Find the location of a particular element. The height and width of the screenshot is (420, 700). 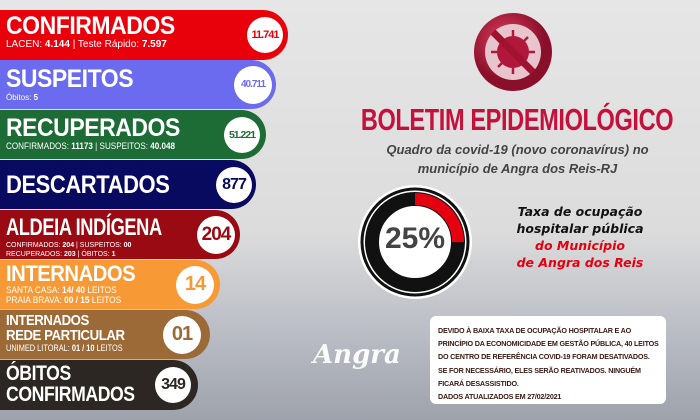

obitos-total: 349 is located at coordinates (173, 385).